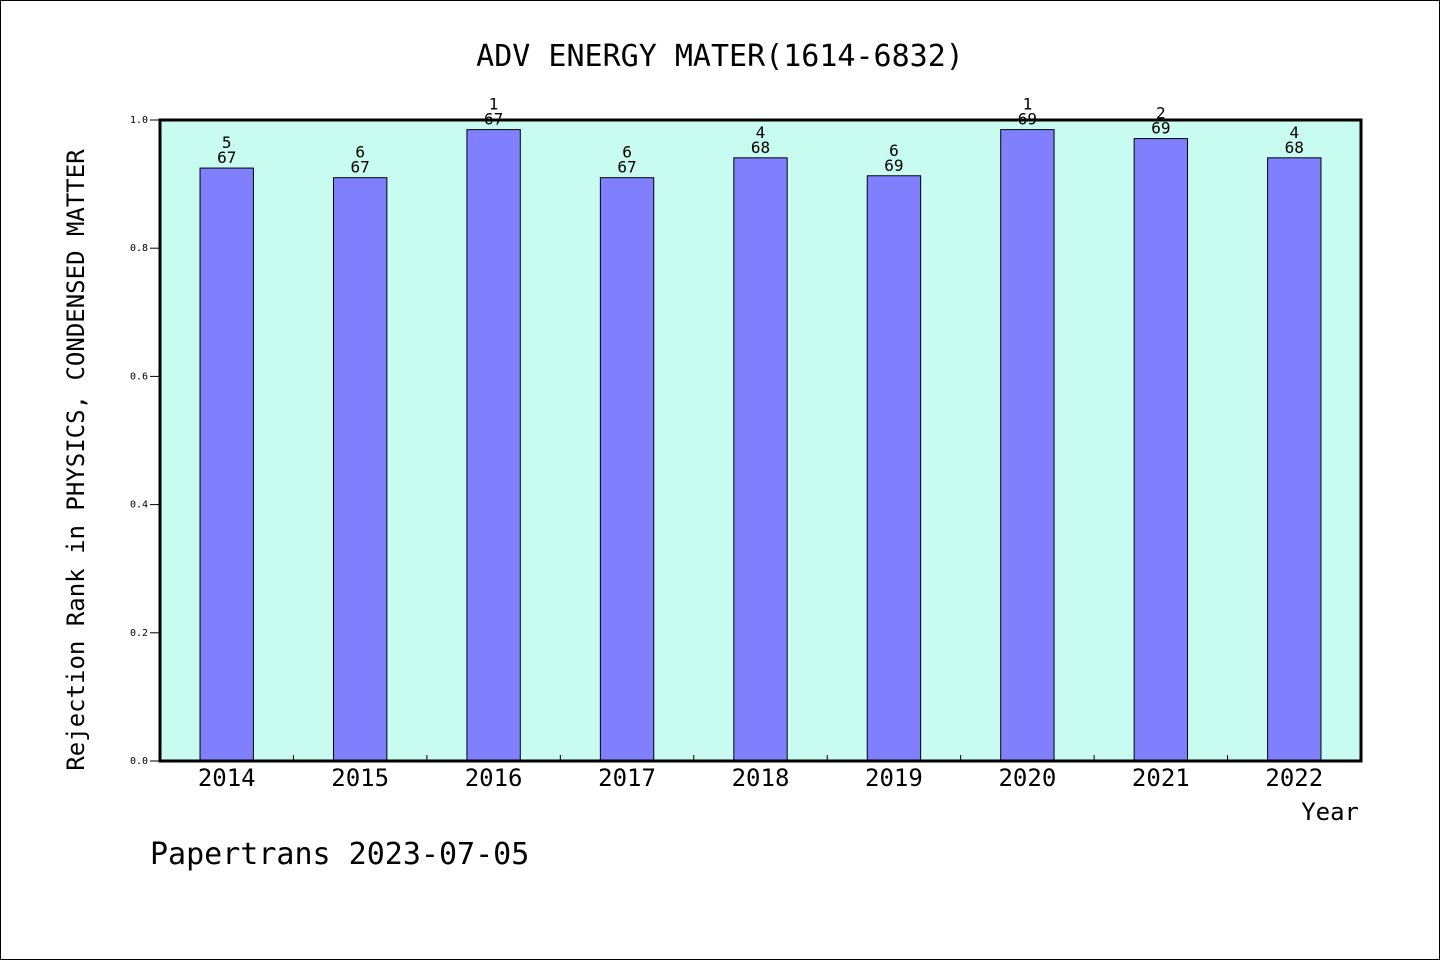 The image size is (1440, 960). What do you see at coordinates (627, 778) in the screenshot?
I see `x-tick-label-2017: 2017` at bounding box center [627, 778].